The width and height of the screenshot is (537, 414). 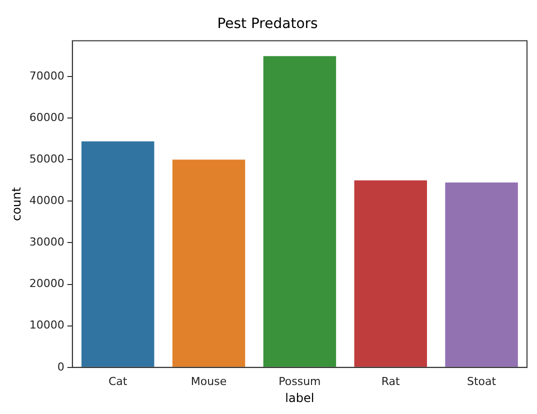 What do you see at coordinates (299, 397) in the screenshot?
I see `x-axis-title: label` at bounding box center [299, 397].